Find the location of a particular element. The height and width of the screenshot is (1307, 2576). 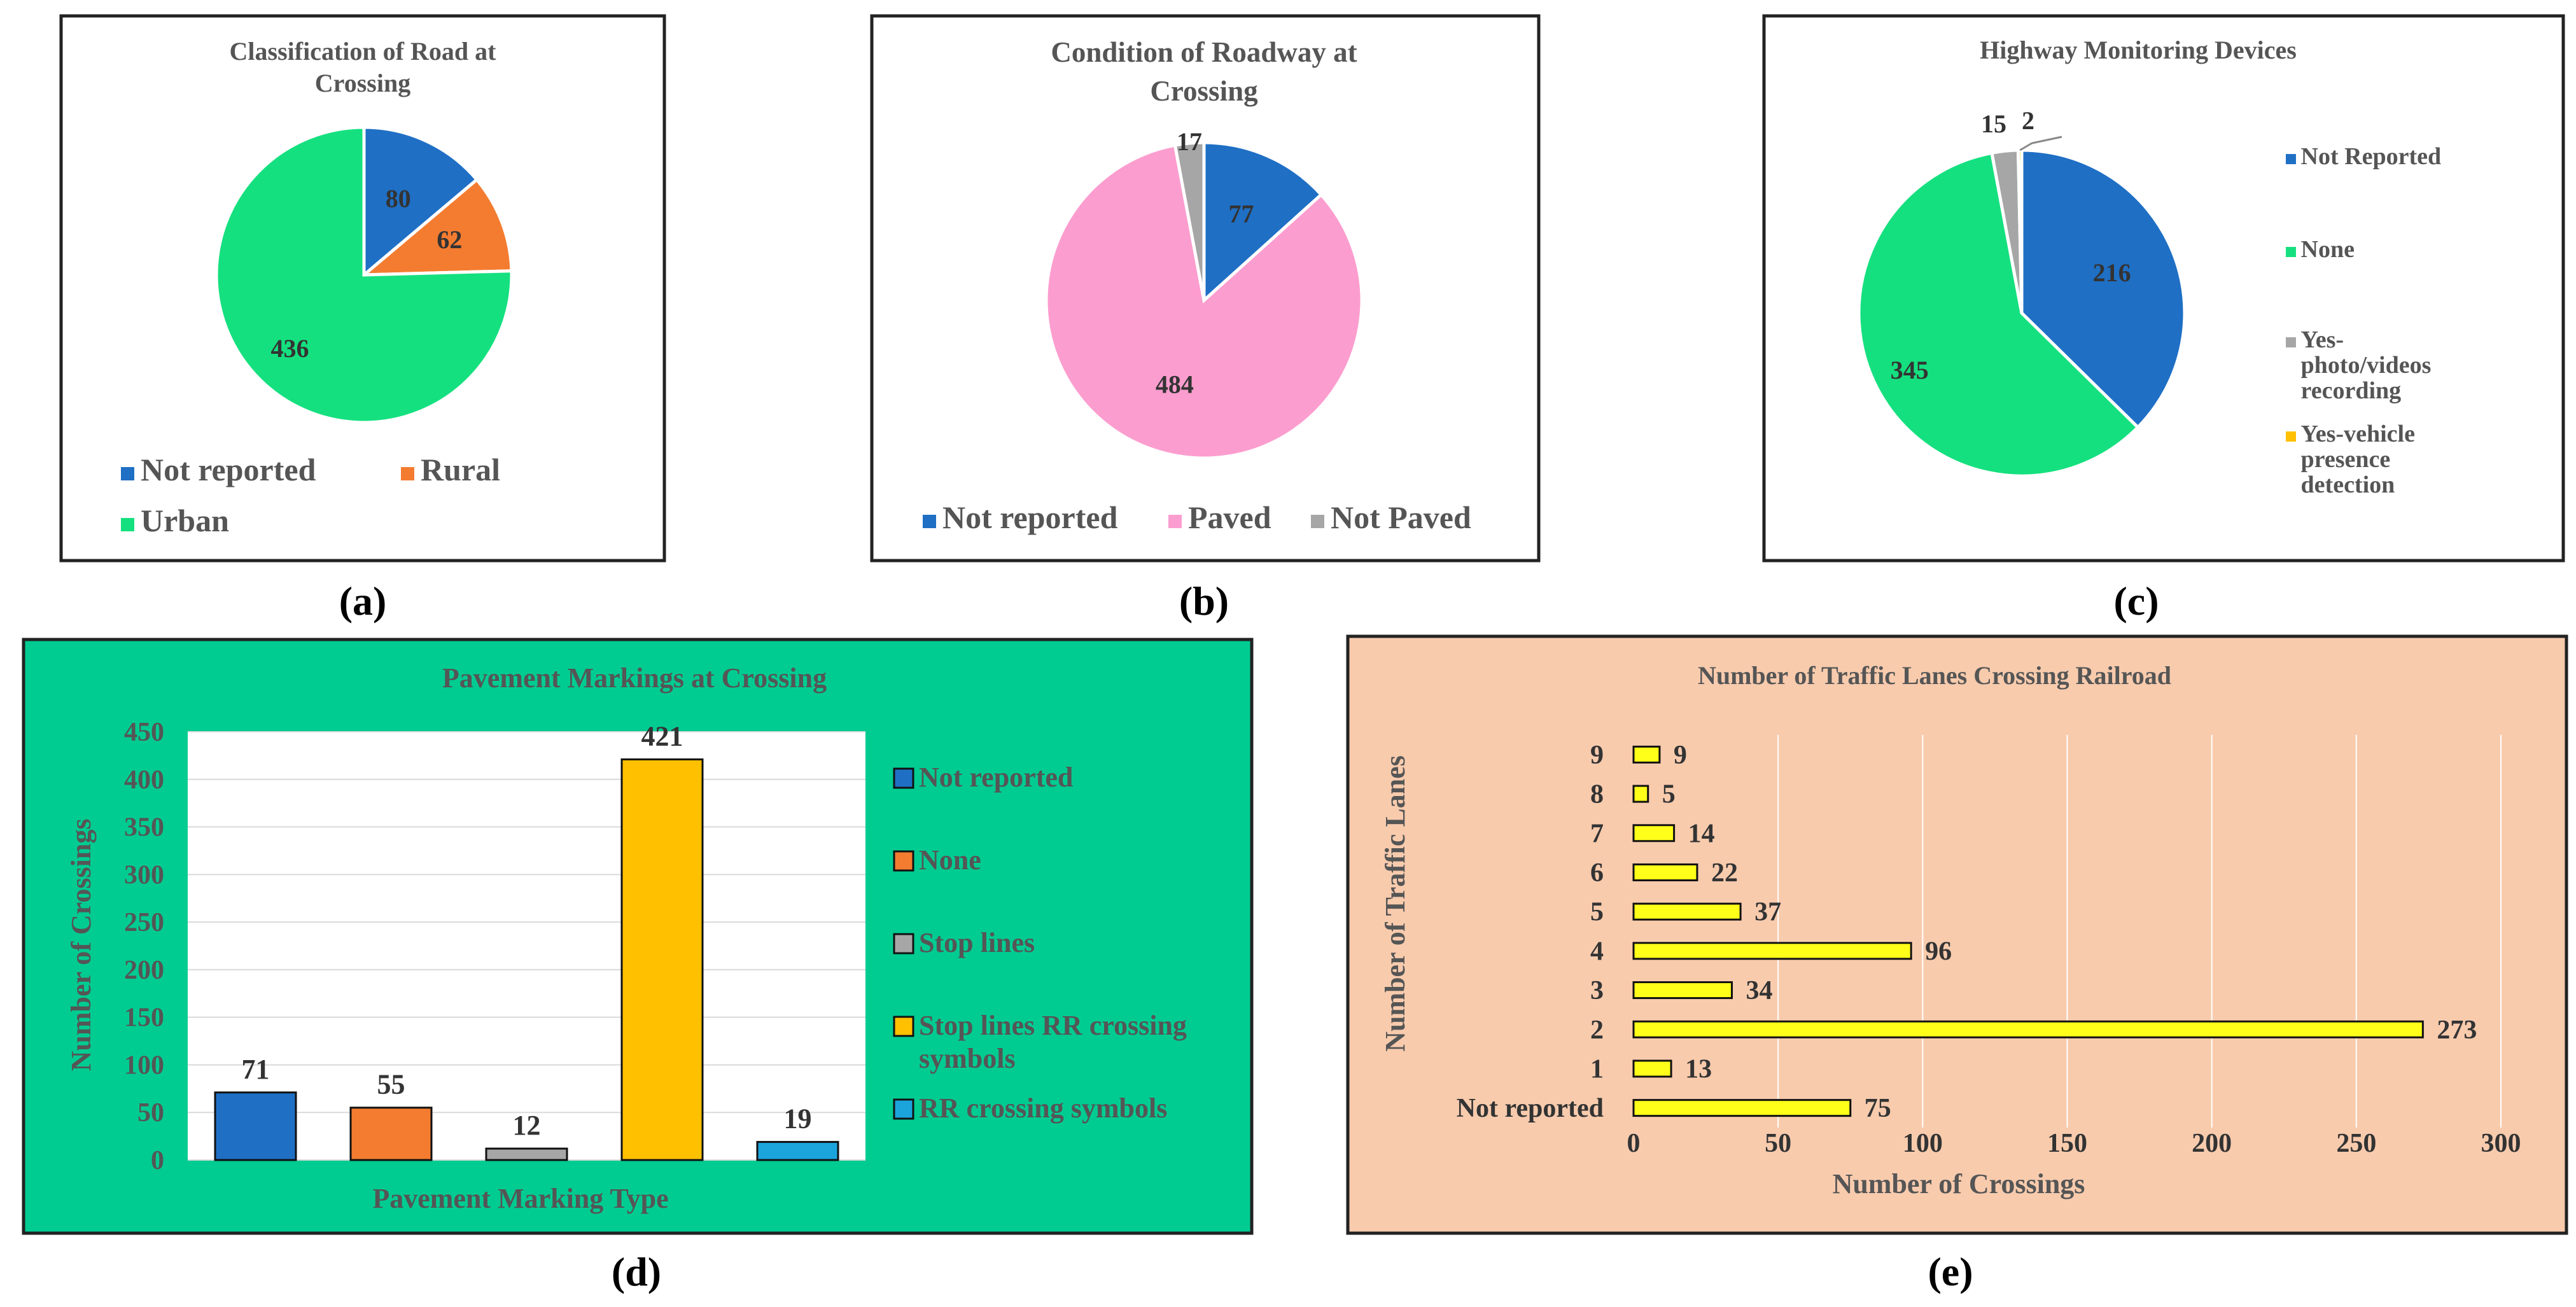

x-tick-label: 300 is located at coordinates (2501, 1143).